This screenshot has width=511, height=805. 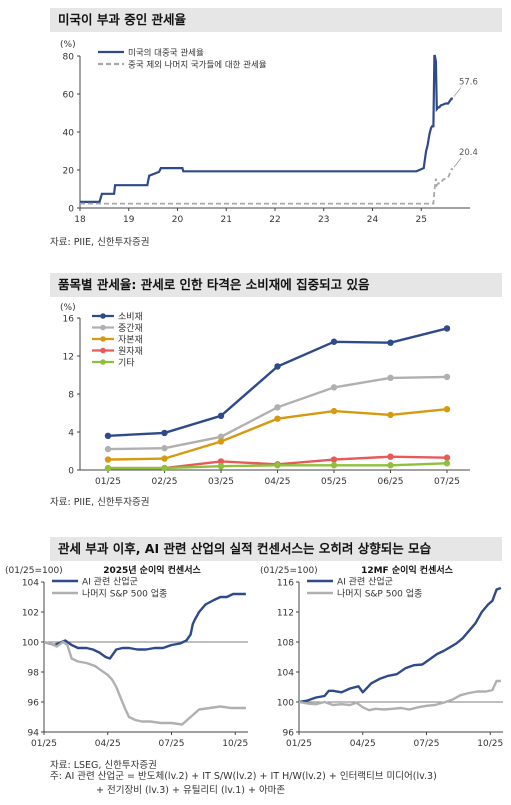 I want to click on legend-label-2: 나머지 S&P 500 업종, so click(x=379, y=594).